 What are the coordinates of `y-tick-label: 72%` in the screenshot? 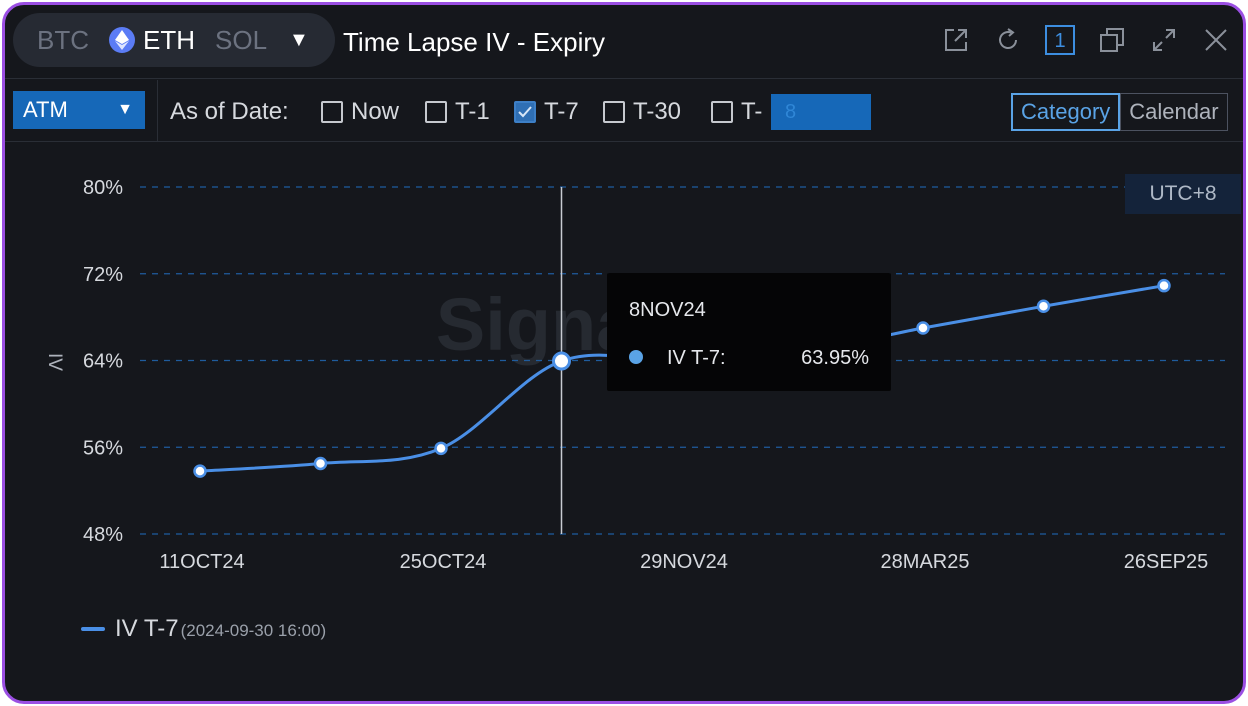 It's located at (103, 275).